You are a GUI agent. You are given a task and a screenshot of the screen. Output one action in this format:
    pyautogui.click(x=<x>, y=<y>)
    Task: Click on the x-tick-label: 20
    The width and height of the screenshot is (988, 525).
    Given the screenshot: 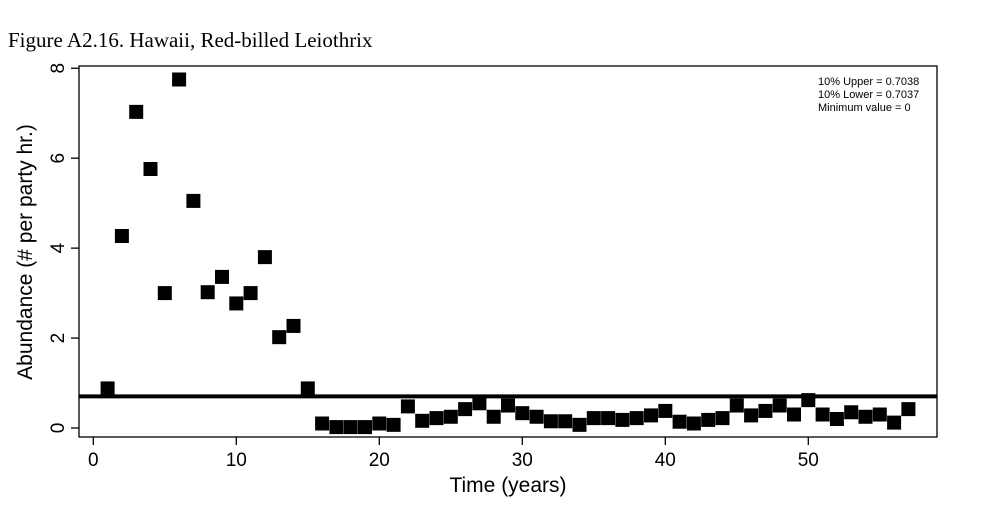 What is the action you would take?
    pyautogui.click(x=379, y=460)
    